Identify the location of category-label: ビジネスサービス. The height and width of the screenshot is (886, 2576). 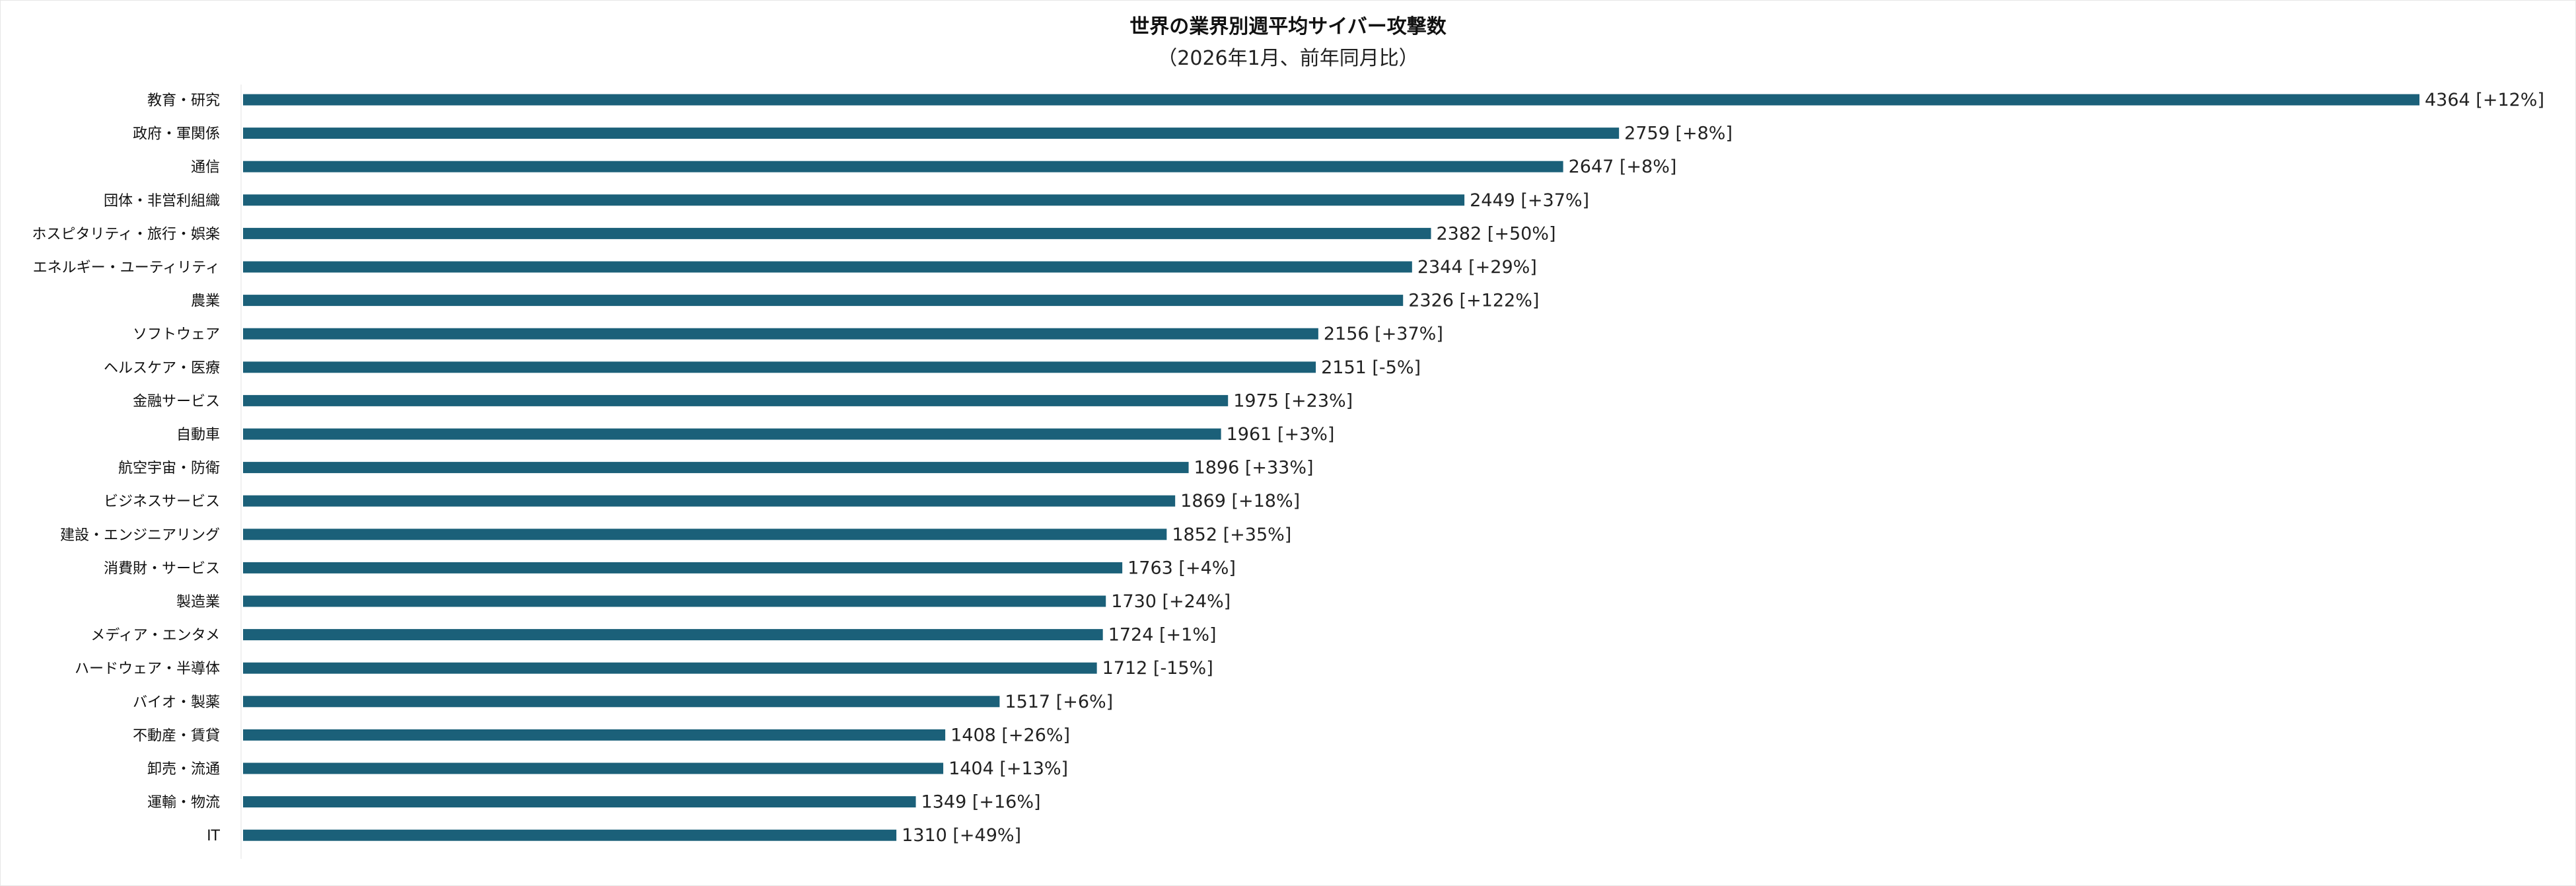
(162, 502).